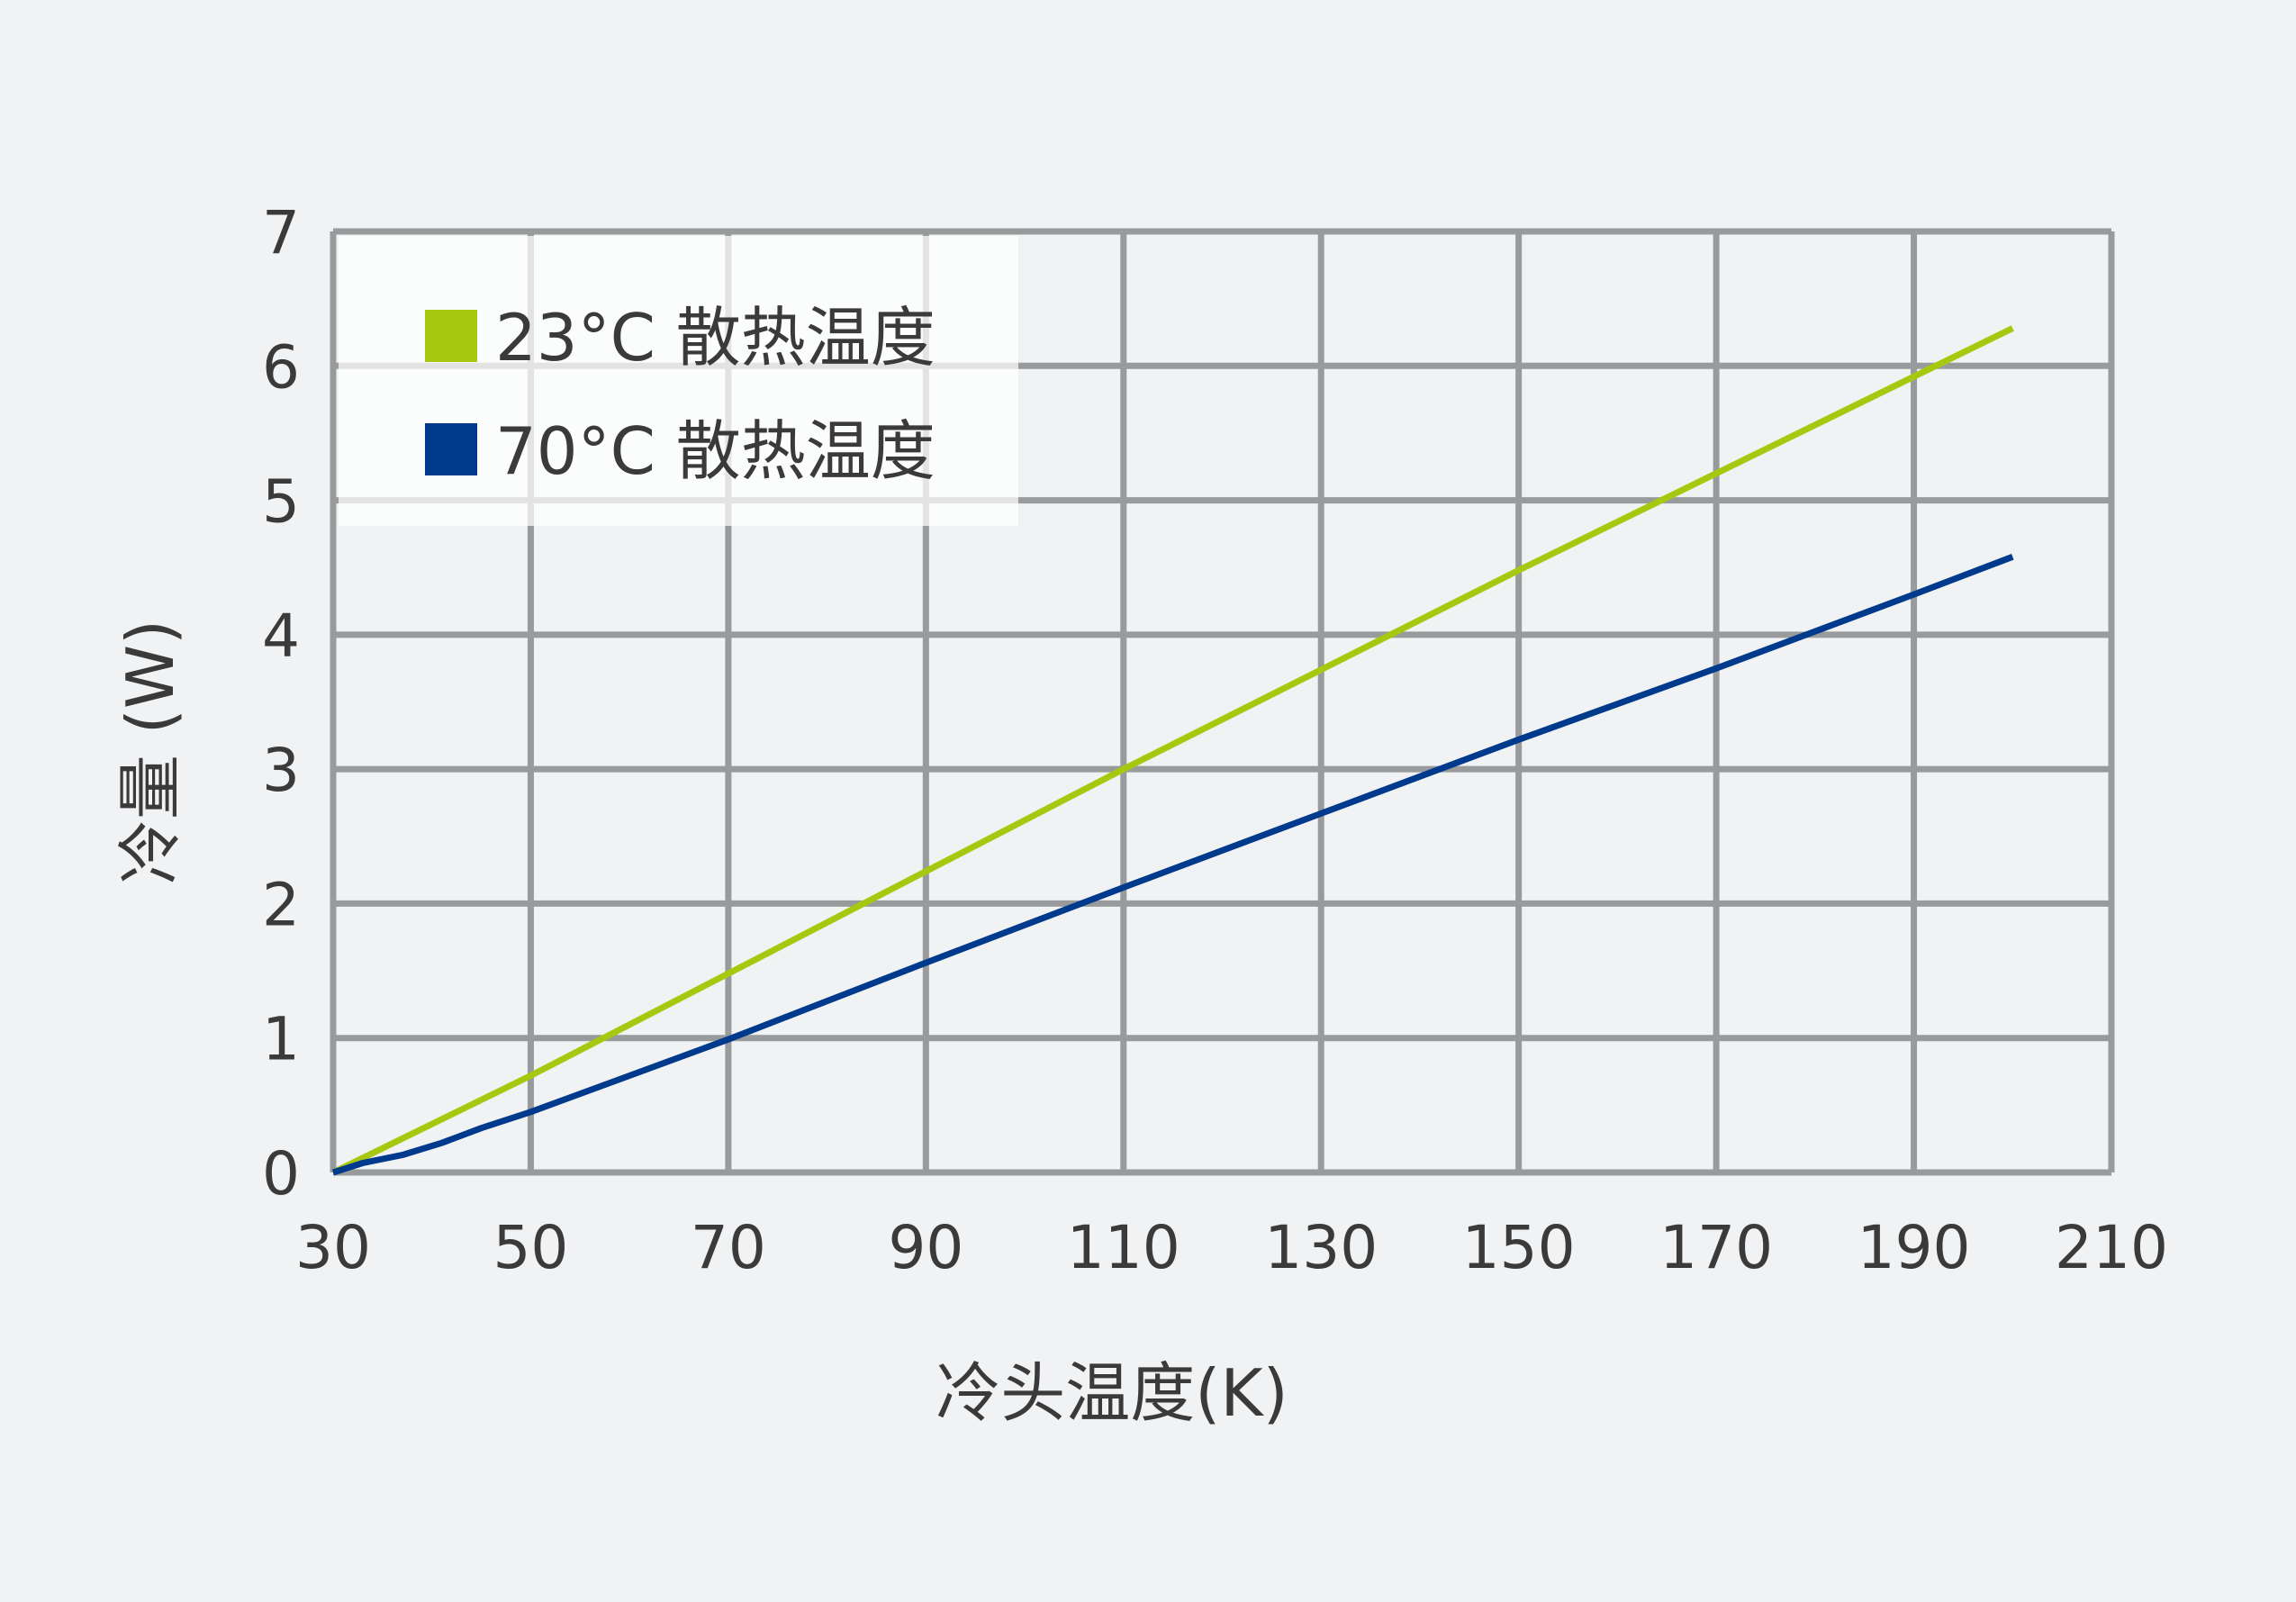  I want to click on legend-label: 70°C 散热温度, so click(715, 451).